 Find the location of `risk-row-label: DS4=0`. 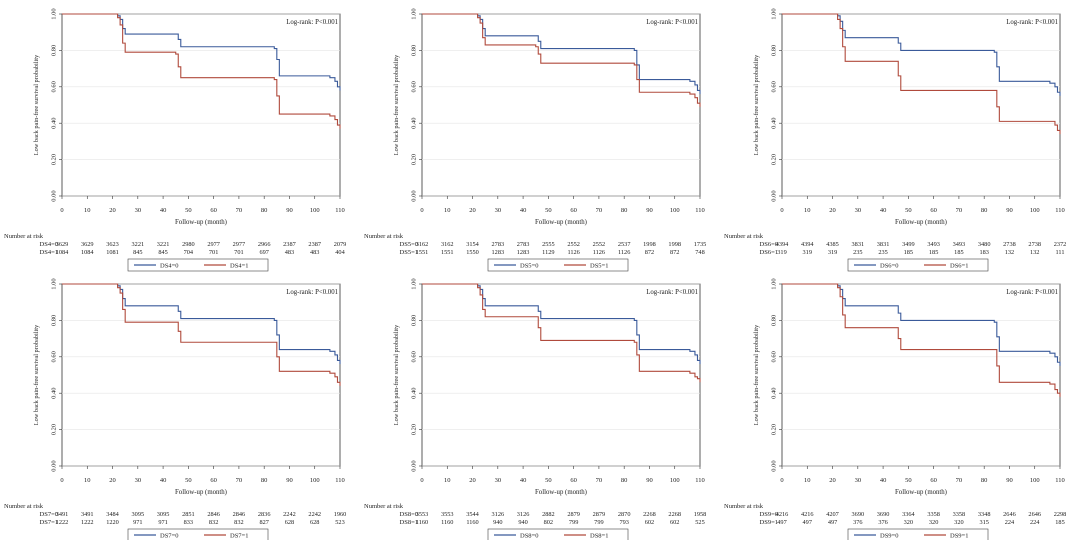

risk-row-label: DS4=0 is located at coordinates (49, 244).